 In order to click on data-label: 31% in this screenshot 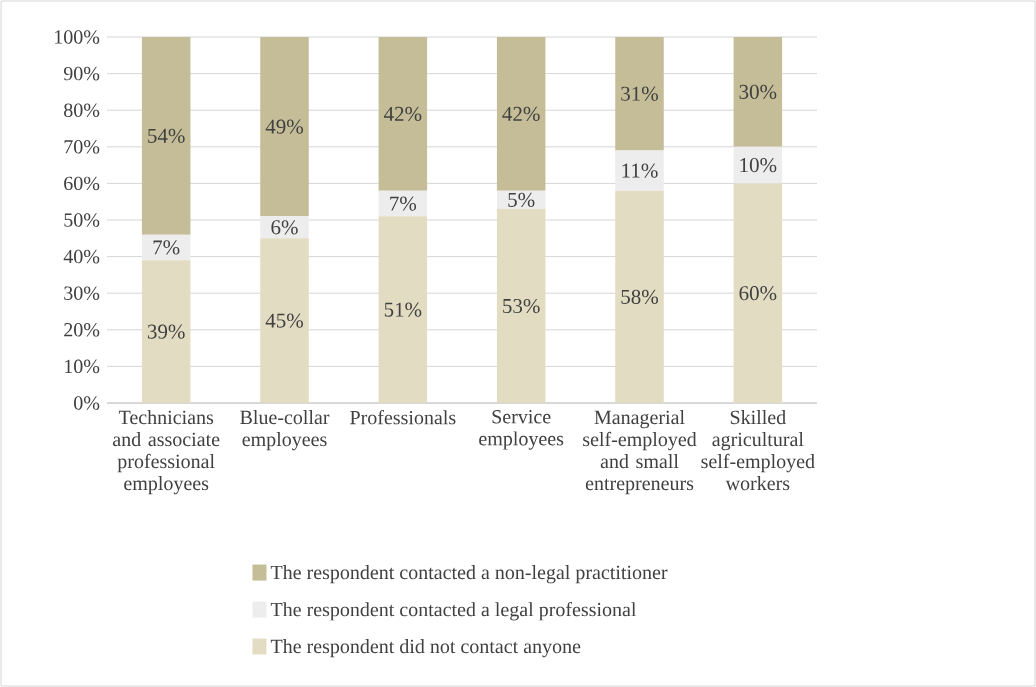, I will do `click(640, 93)`.